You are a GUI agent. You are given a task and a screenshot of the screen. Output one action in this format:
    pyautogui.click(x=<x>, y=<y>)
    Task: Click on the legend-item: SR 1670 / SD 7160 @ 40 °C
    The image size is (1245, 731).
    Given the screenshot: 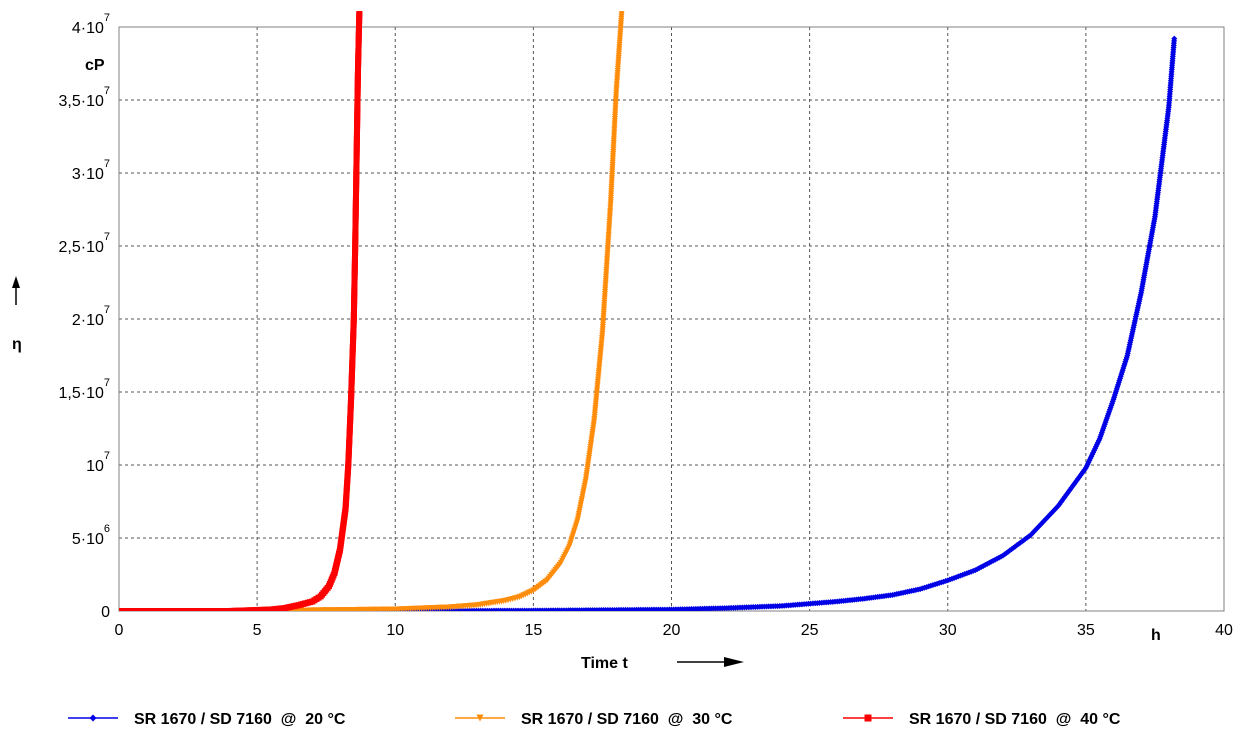 What is the action you would take?
    pyautogui.click(x=982, y=719)
    